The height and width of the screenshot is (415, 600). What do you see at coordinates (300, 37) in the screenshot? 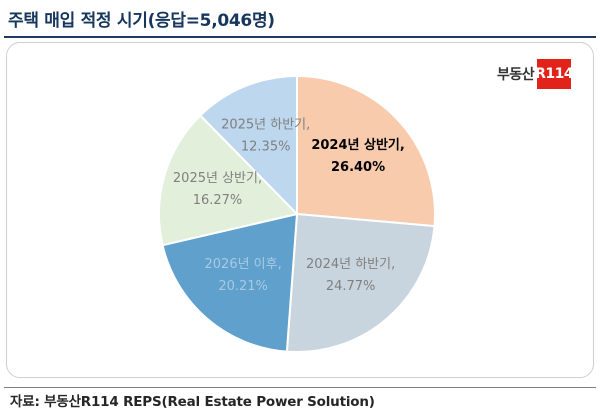
I see `title-underline` at bounding box center [300, 37].